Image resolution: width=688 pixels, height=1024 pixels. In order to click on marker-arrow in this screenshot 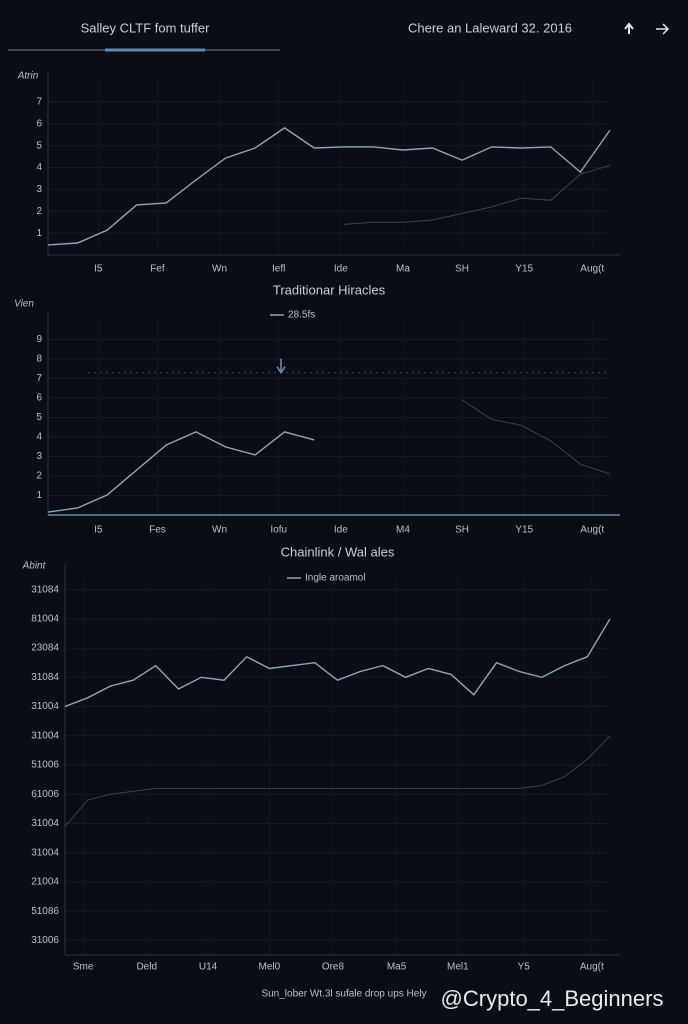, I will do `click(281, 366)`.